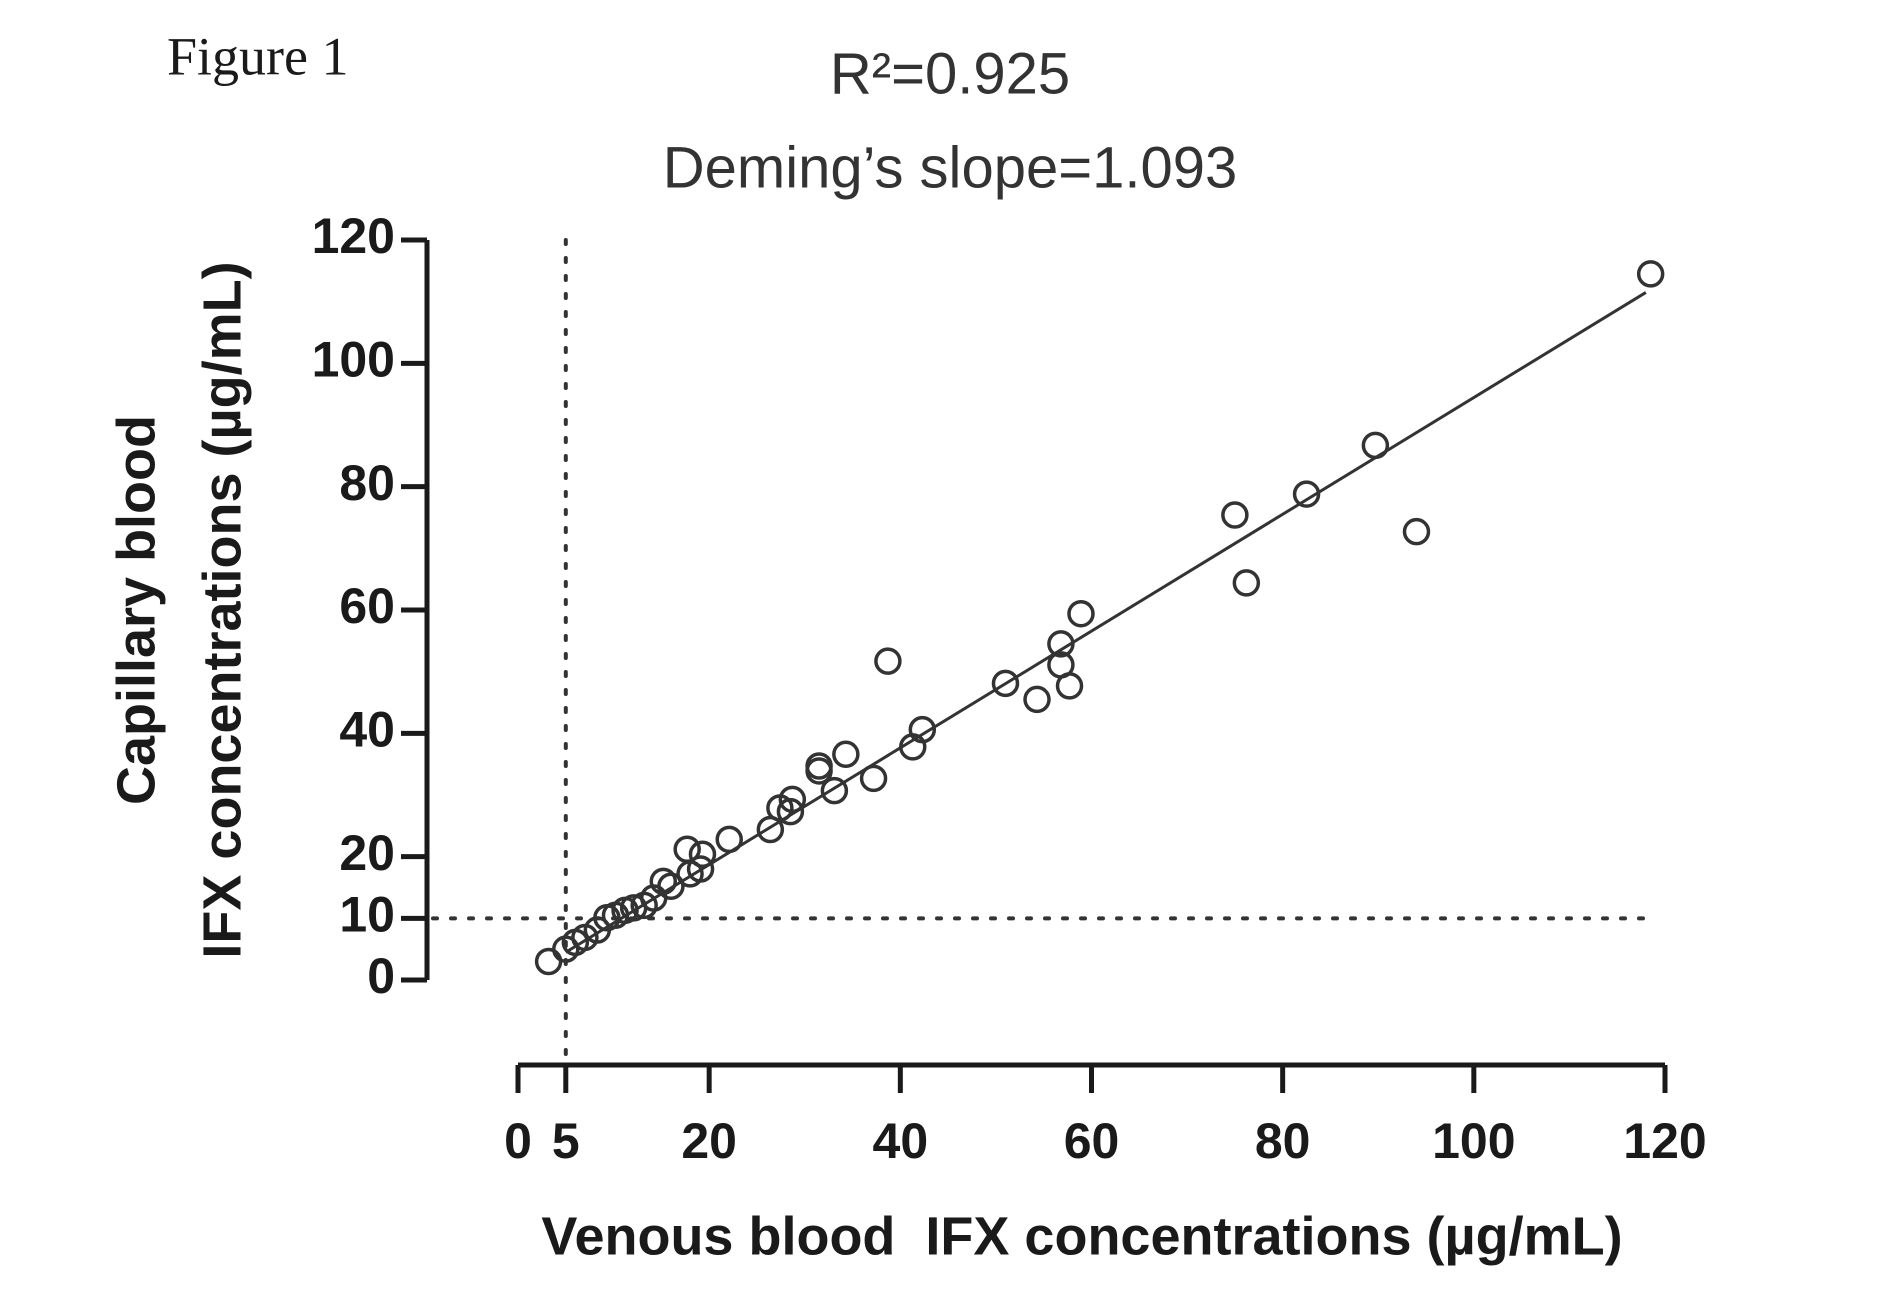  Describe the element at coordinates (1283, 1141) in the screenshot. I see `x-tick-label: 80` at that location.